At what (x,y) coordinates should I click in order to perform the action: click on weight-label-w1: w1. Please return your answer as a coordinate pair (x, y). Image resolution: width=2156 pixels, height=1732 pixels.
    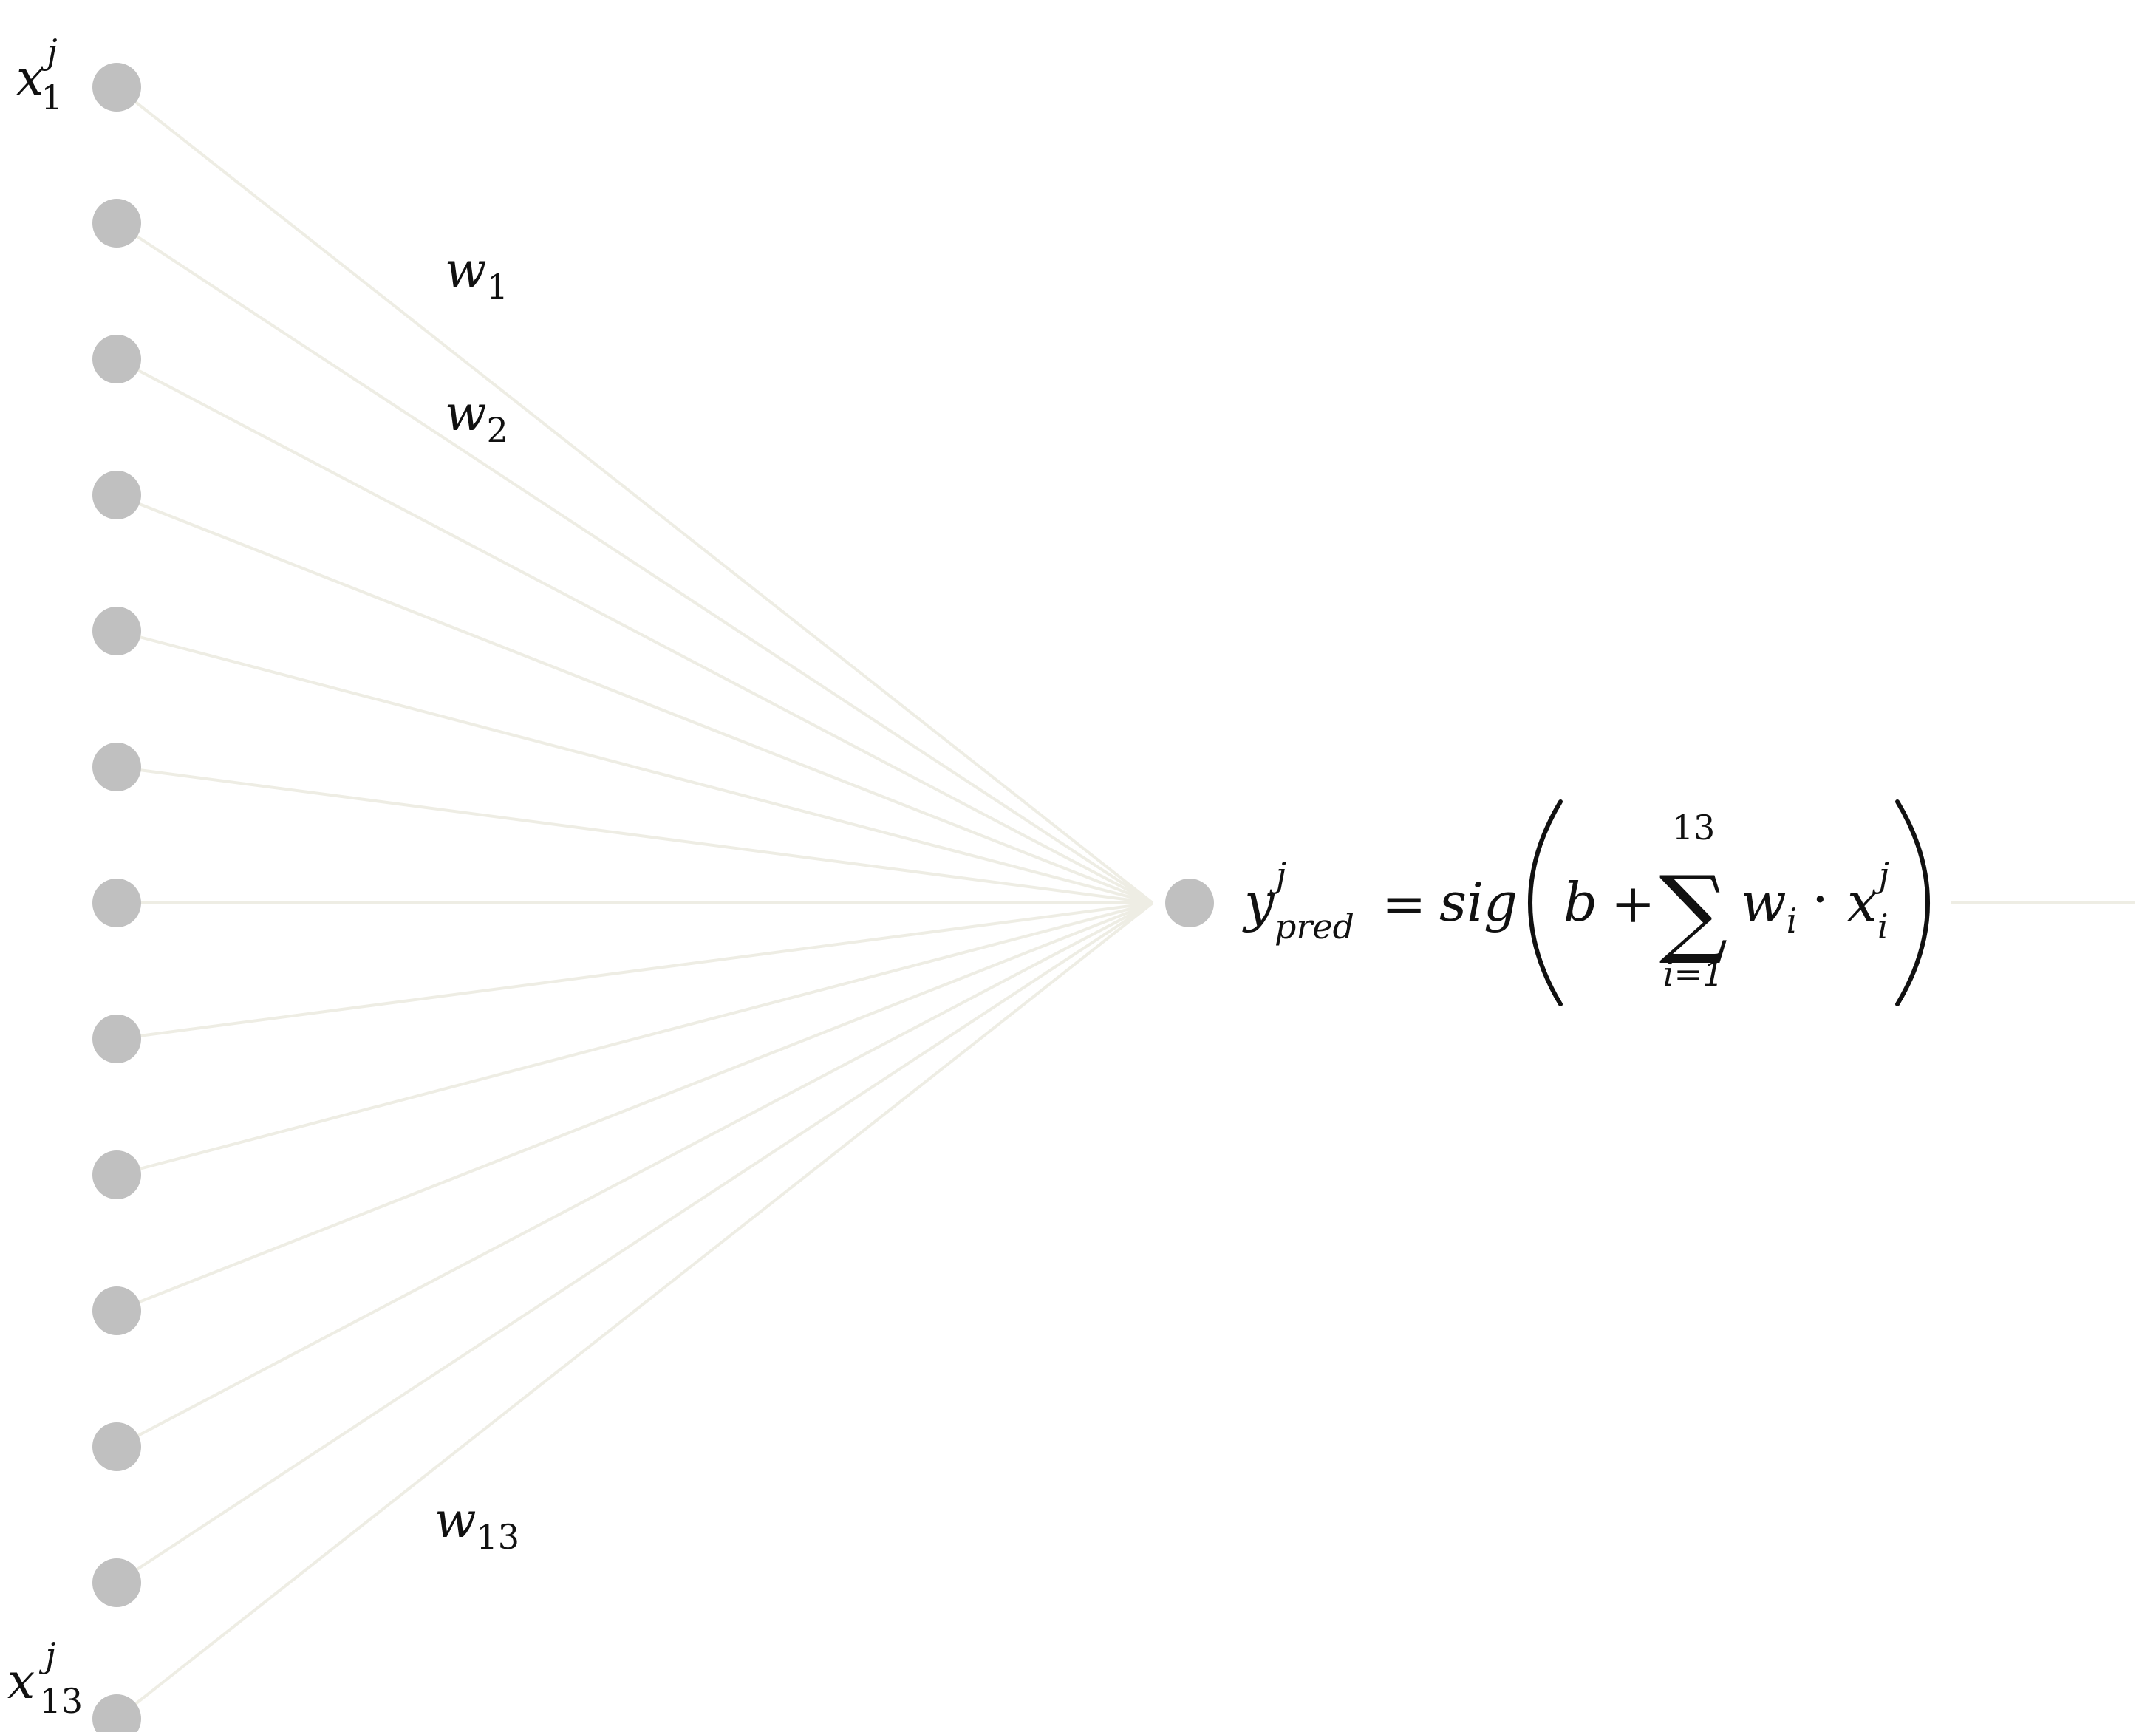
    Looking at the image, I should click on (476, 274).